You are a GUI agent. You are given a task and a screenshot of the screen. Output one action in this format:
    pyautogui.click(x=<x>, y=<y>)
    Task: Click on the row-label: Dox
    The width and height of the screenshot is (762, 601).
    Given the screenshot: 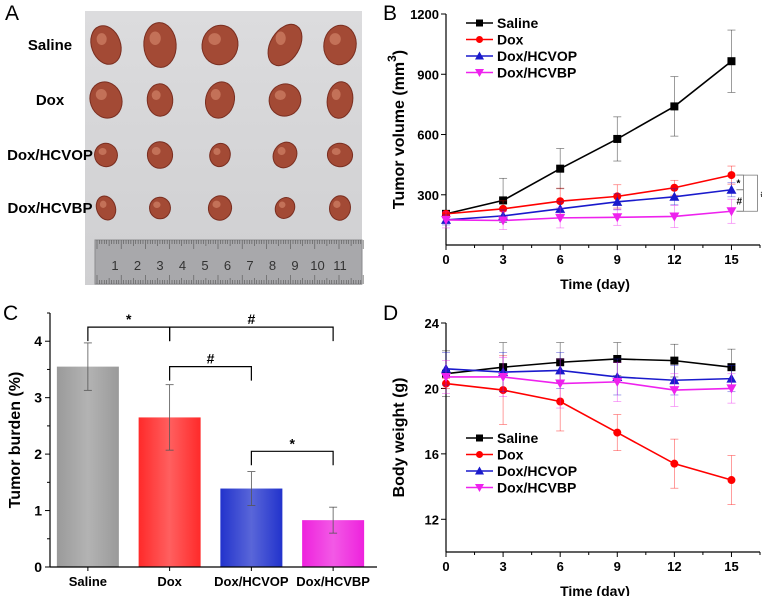 What is the action you would take?
    pyautogui.click(x=50, y=100)
    